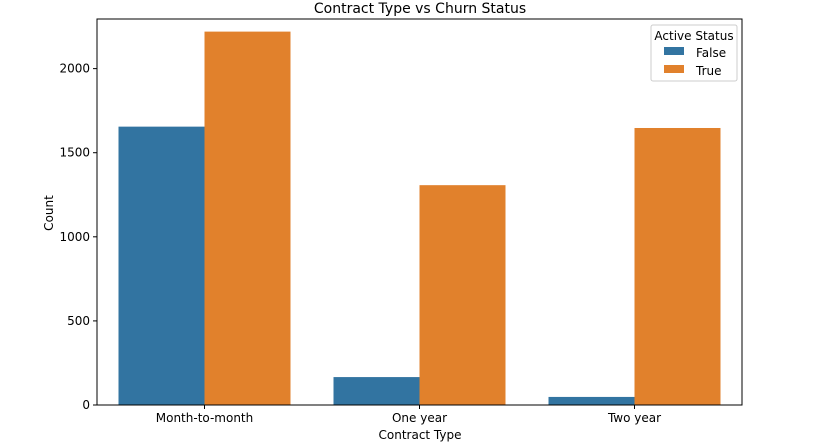  I want to click on y-tick-label: 1000, so click(74, 237).